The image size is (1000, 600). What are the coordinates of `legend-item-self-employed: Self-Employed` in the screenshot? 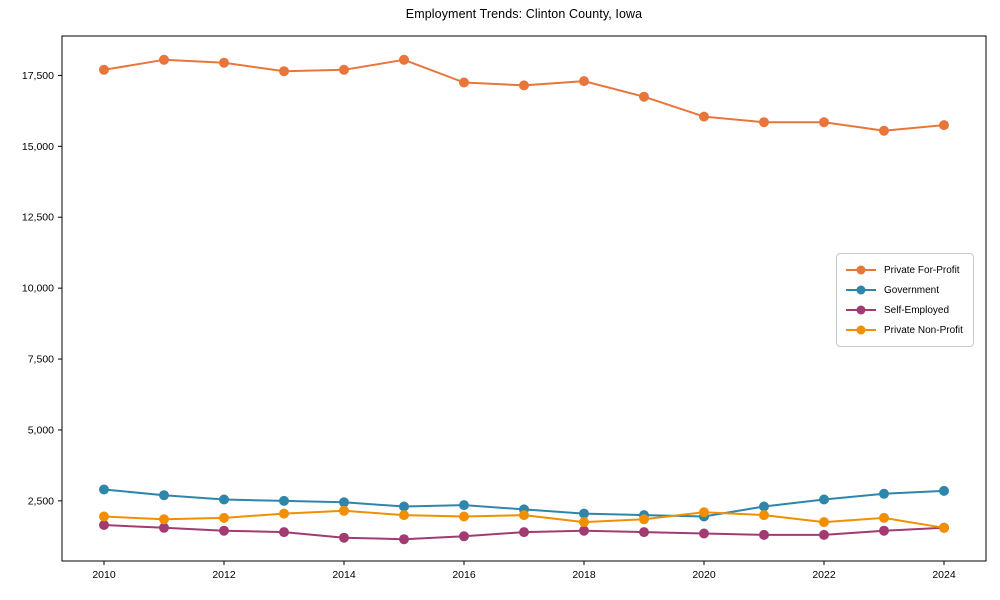 It's located at (904, 310).